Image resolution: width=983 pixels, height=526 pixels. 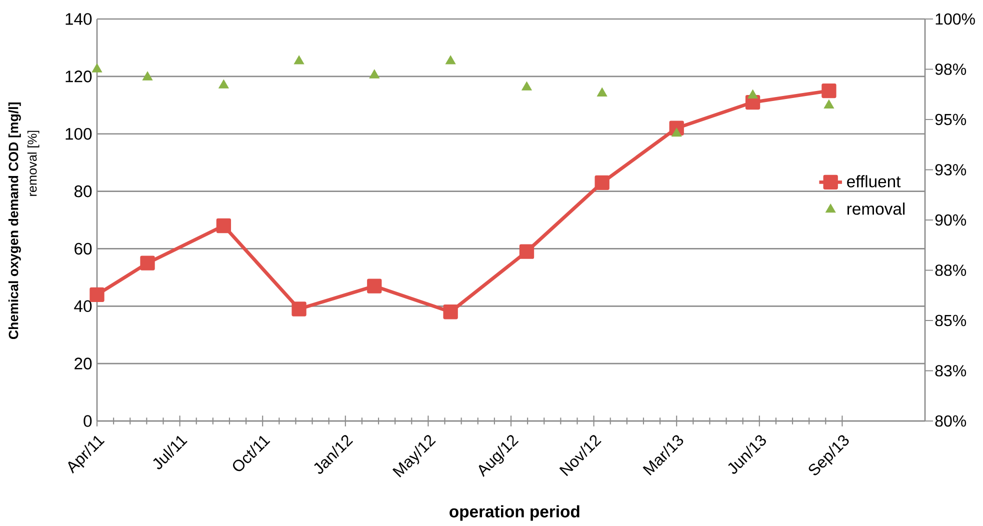 What do you see at coordinates (950, 120) in the screenshot?
I see `y2-tick-label: 95%` at bounding box center [950, 120].